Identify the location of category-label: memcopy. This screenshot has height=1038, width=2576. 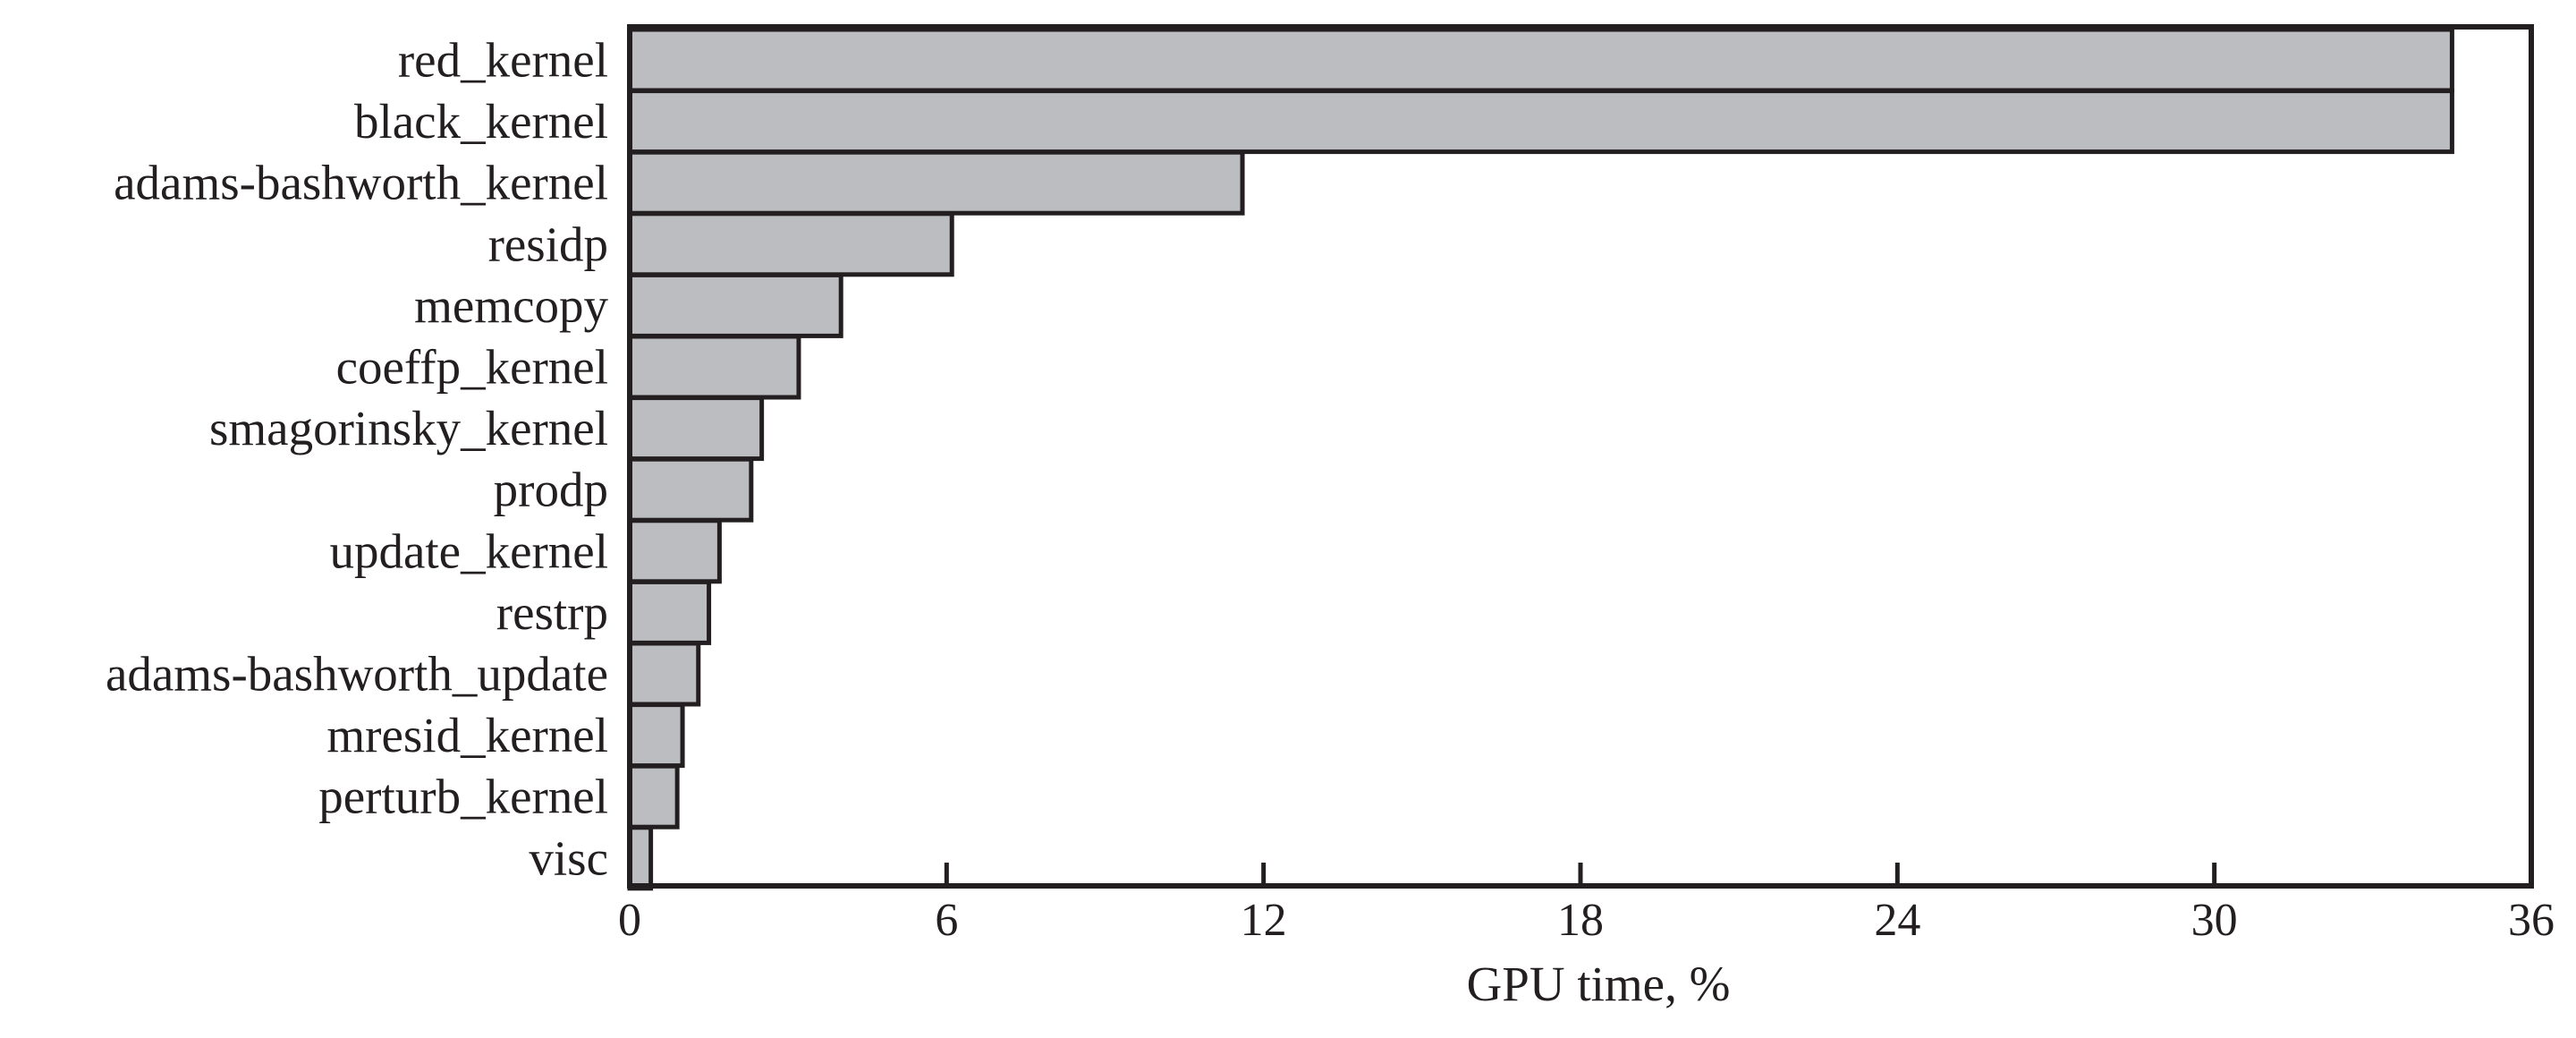
(511, 305).